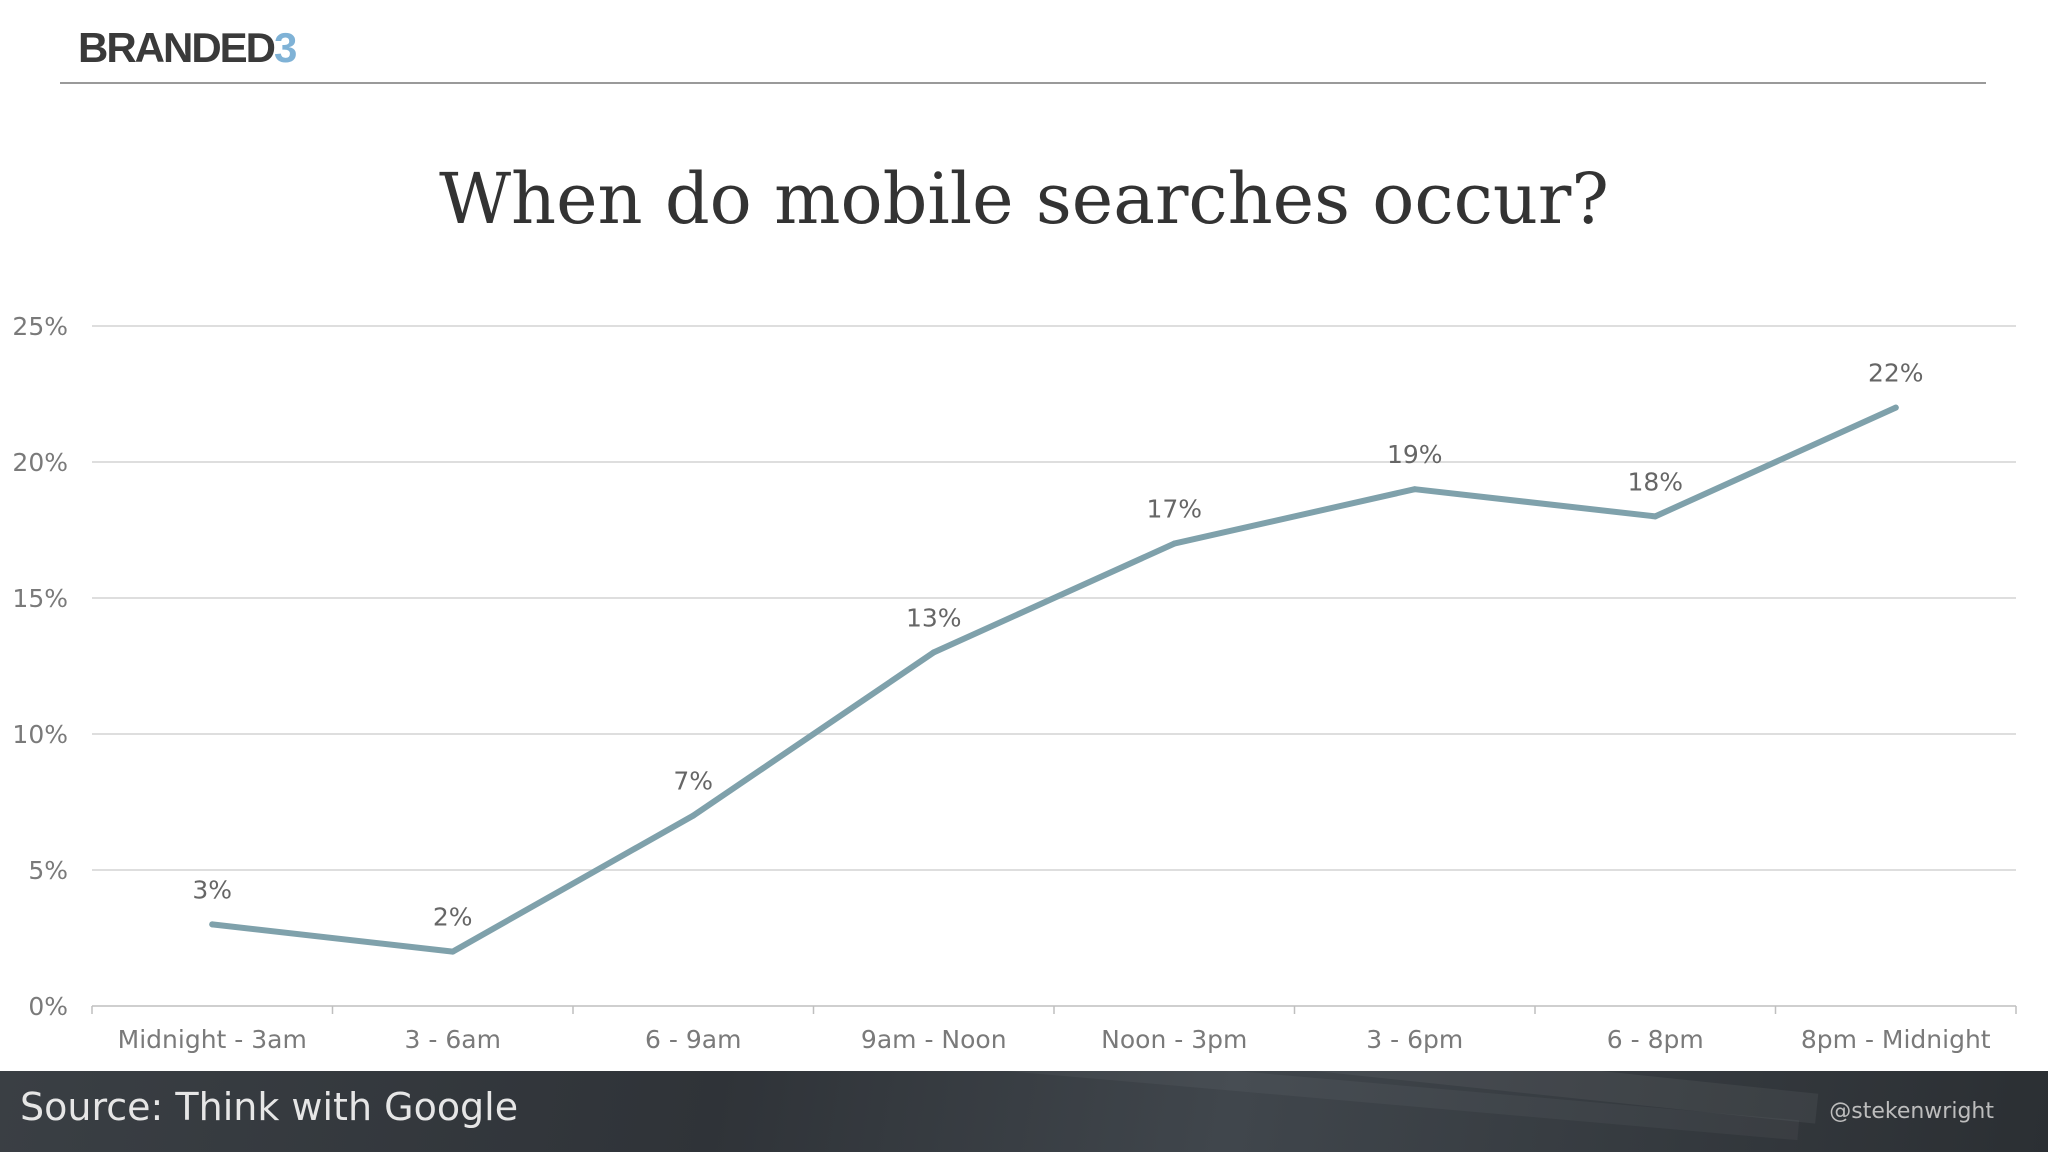 Image resolution: width=2048 pixels, height=1152 pixels. Describe the element at coordinates (40, 326) in the screenshot. I see `y-tick-label: 25%` at that location.